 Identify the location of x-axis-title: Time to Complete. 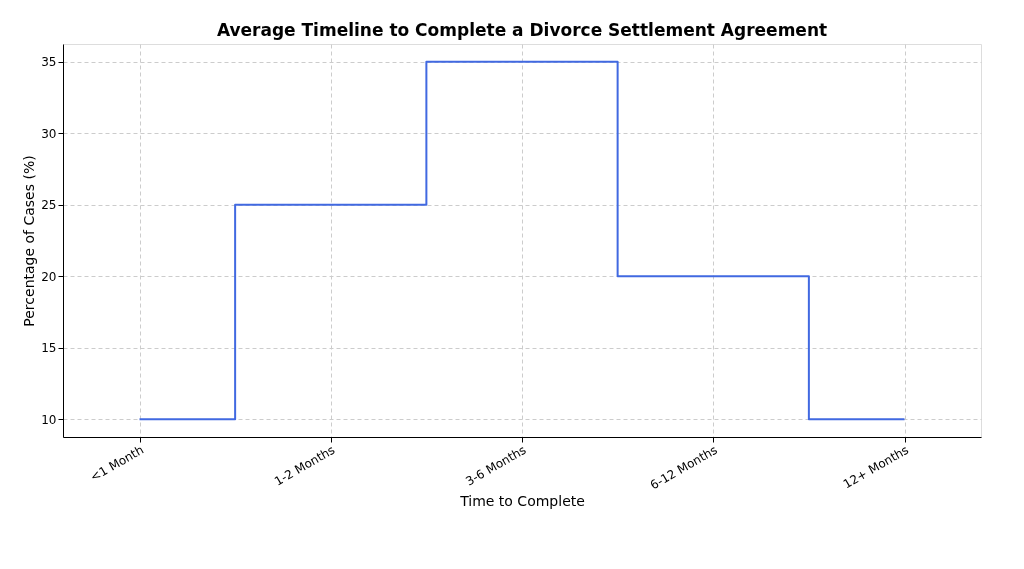
(522, 501).